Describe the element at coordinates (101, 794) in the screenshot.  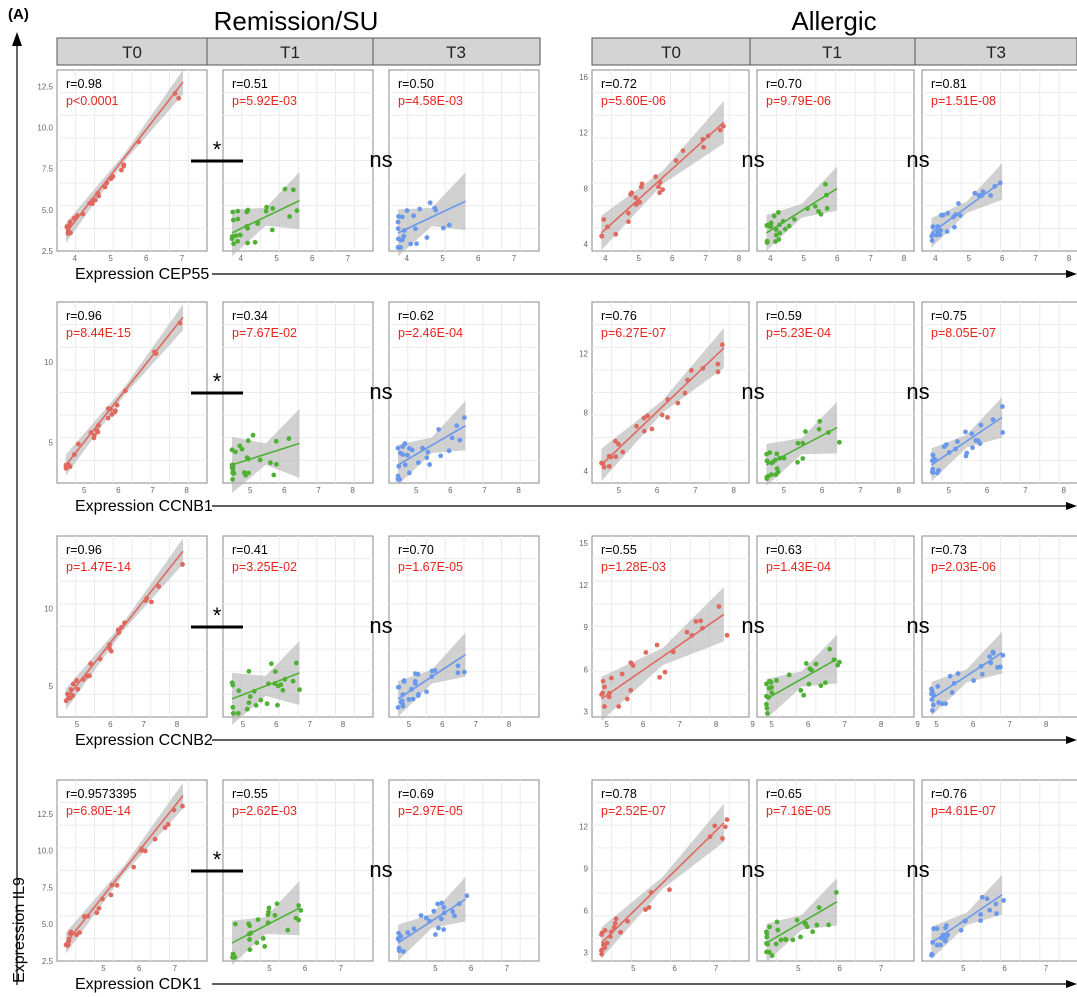
I see `r-value: r=0.9573395` at that location.